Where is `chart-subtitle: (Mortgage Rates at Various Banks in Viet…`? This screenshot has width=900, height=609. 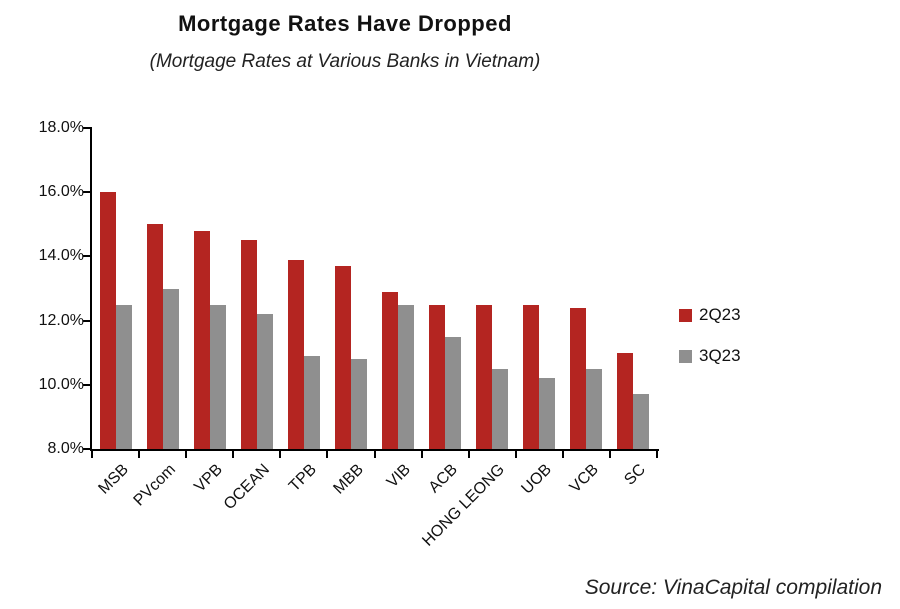 chart-subtitle: (Mortgage Rates at Various Banks in Viet… is located at coordinates (345, 61).